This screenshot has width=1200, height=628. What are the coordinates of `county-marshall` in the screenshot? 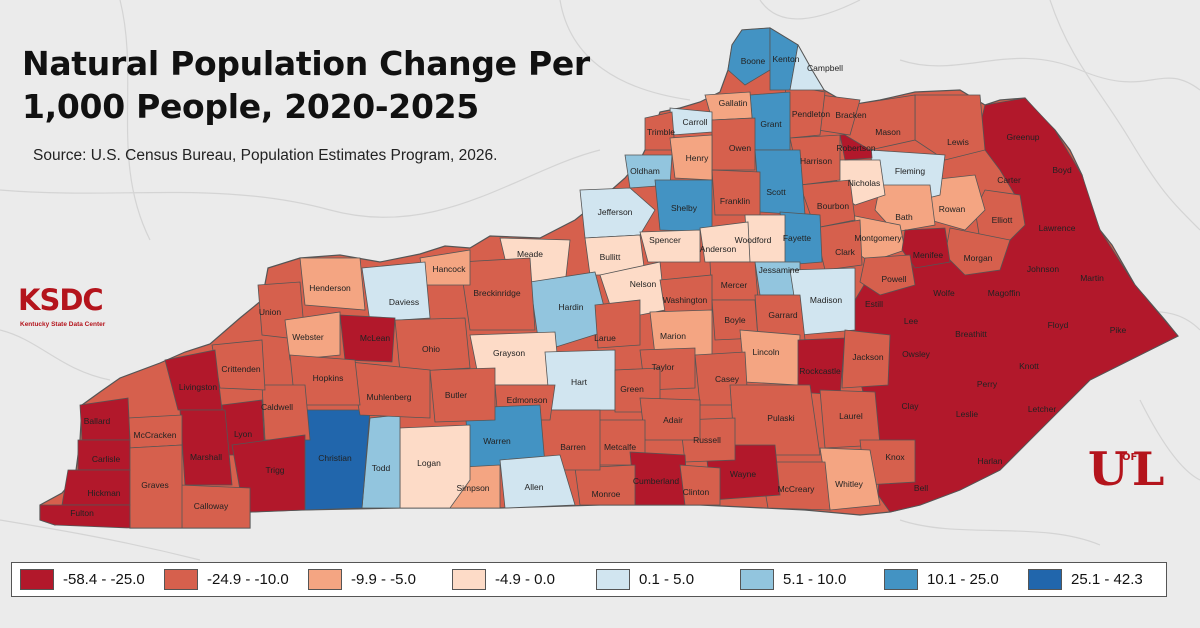 It's located at (206, 447).